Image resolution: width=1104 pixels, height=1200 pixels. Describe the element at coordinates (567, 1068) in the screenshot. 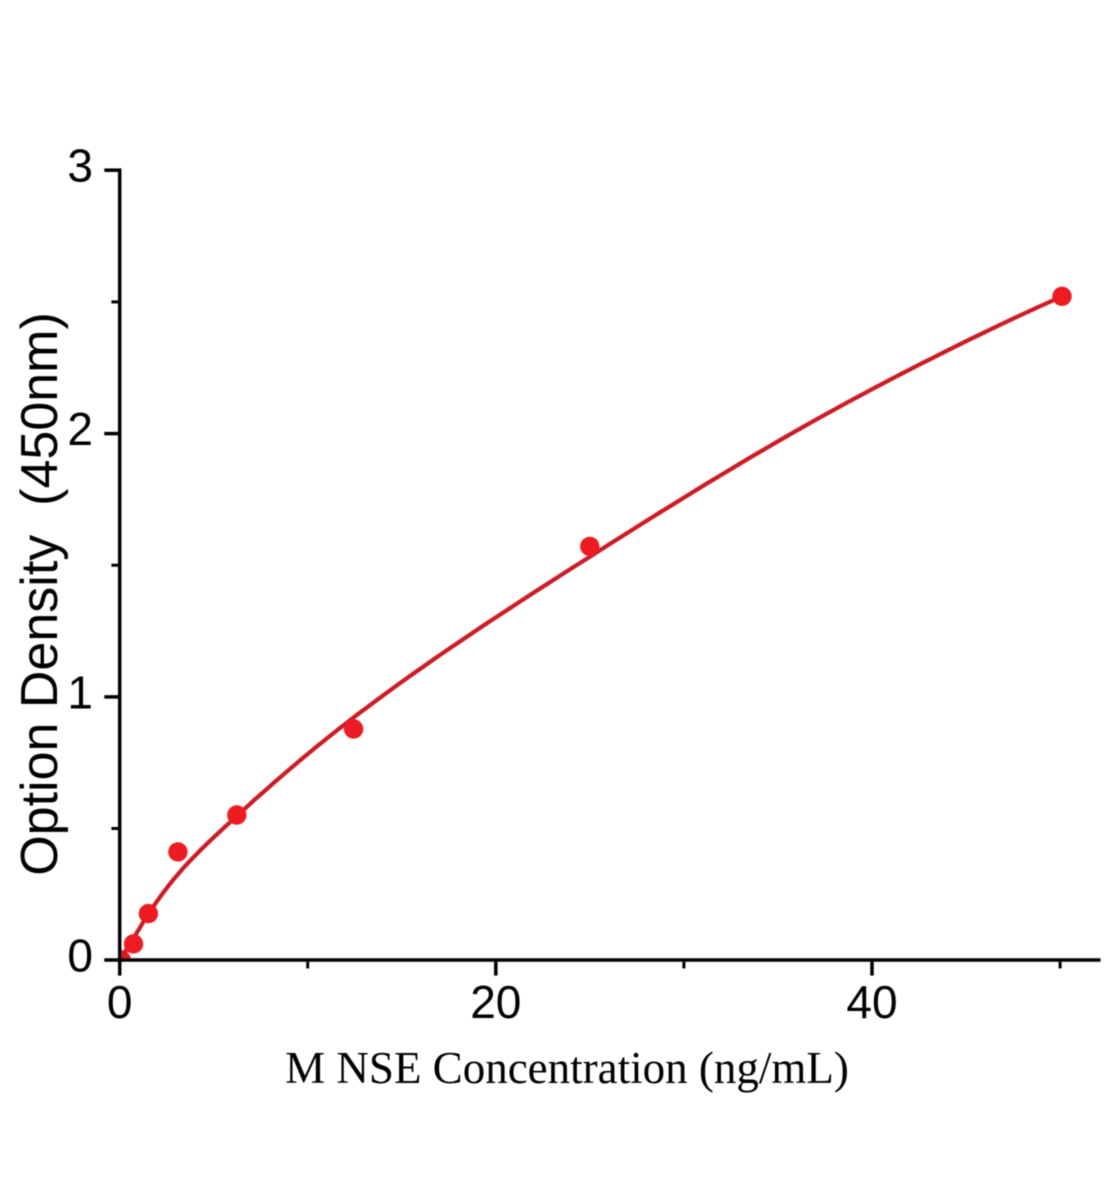

I see `svg-text: M NSE Concentration (ng/mL)` at that location.